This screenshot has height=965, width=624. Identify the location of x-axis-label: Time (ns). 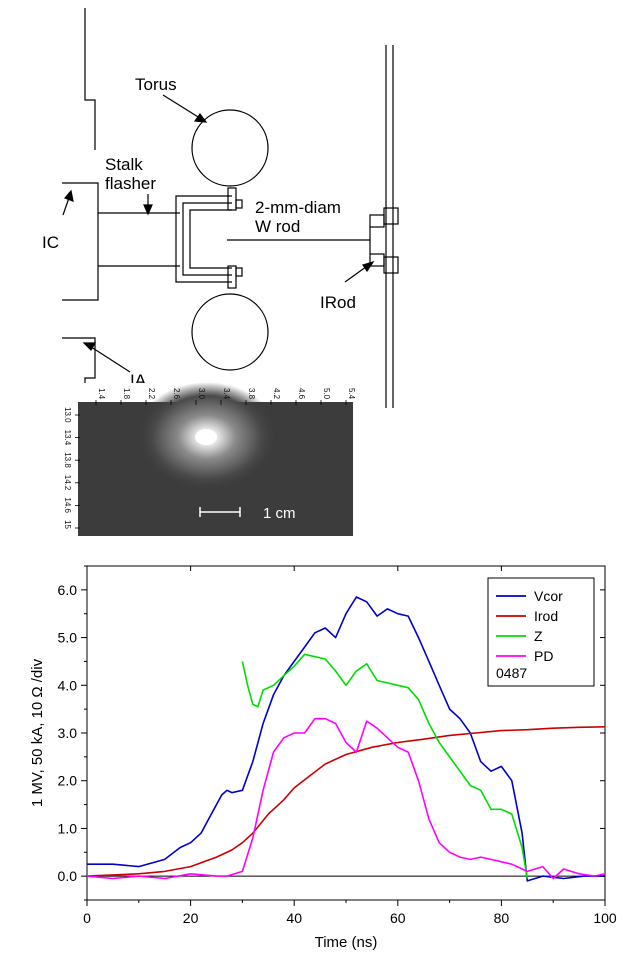
(346, 942).